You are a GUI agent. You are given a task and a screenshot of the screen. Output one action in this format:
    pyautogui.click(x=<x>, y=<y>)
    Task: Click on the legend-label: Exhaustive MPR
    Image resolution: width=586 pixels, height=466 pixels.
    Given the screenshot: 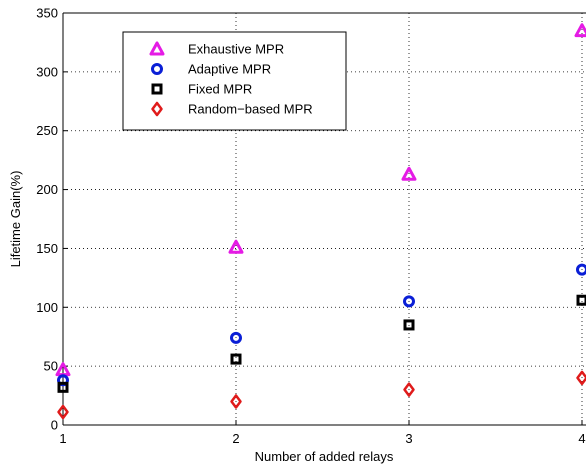 What is the action you would take?
    pyautogui.click(x=236, y=49)
    